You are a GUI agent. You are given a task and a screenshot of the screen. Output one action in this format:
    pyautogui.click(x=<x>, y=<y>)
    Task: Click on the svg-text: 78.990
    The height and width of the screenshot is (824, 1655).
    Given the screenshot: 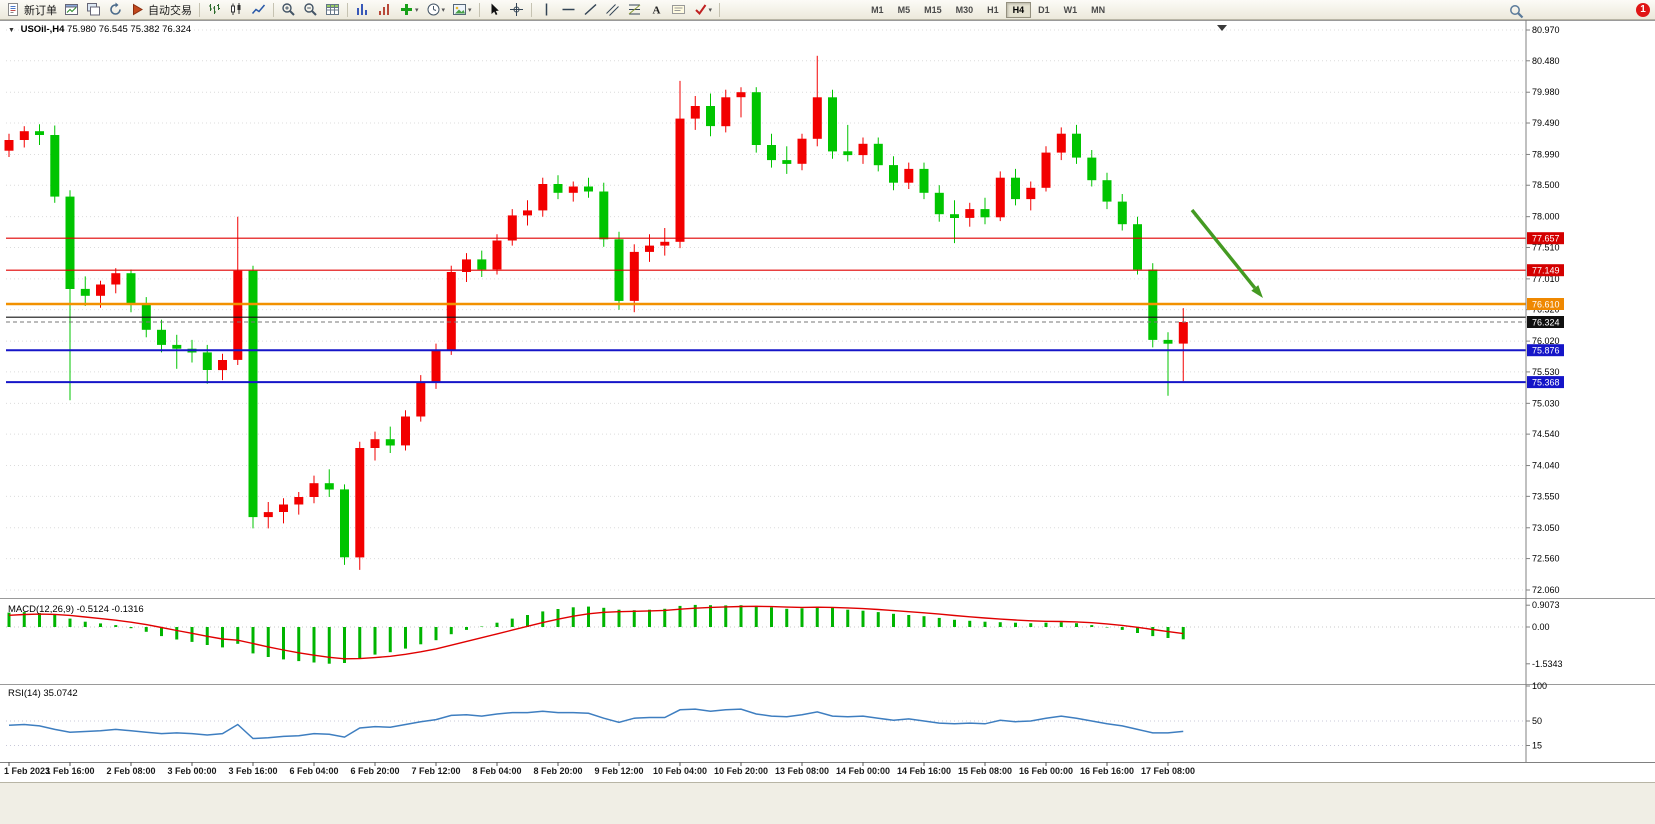 What is the action you would take?
    pyautogui.click(x=1546, y=154)
    